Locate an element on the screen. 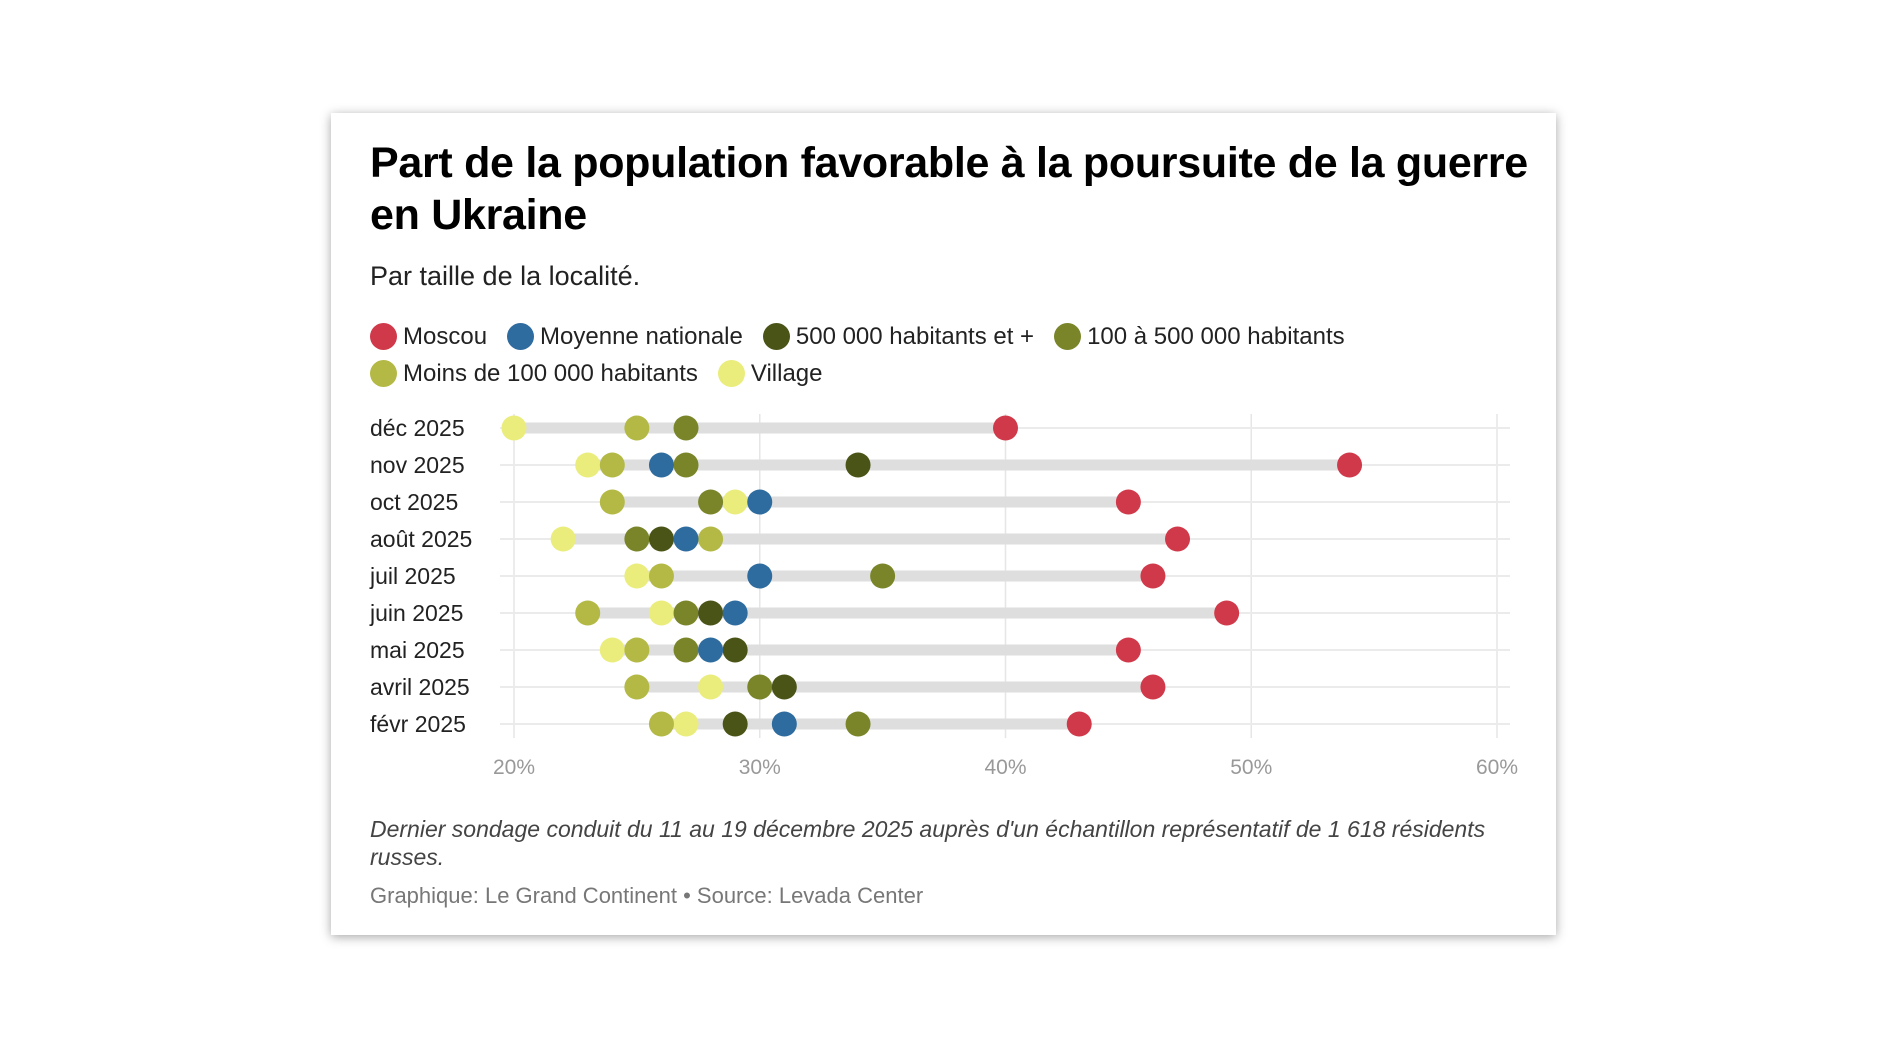 This screenshot has width=1880, height=1046. row-label: juil 2025 is located at coordinates (412, 576).